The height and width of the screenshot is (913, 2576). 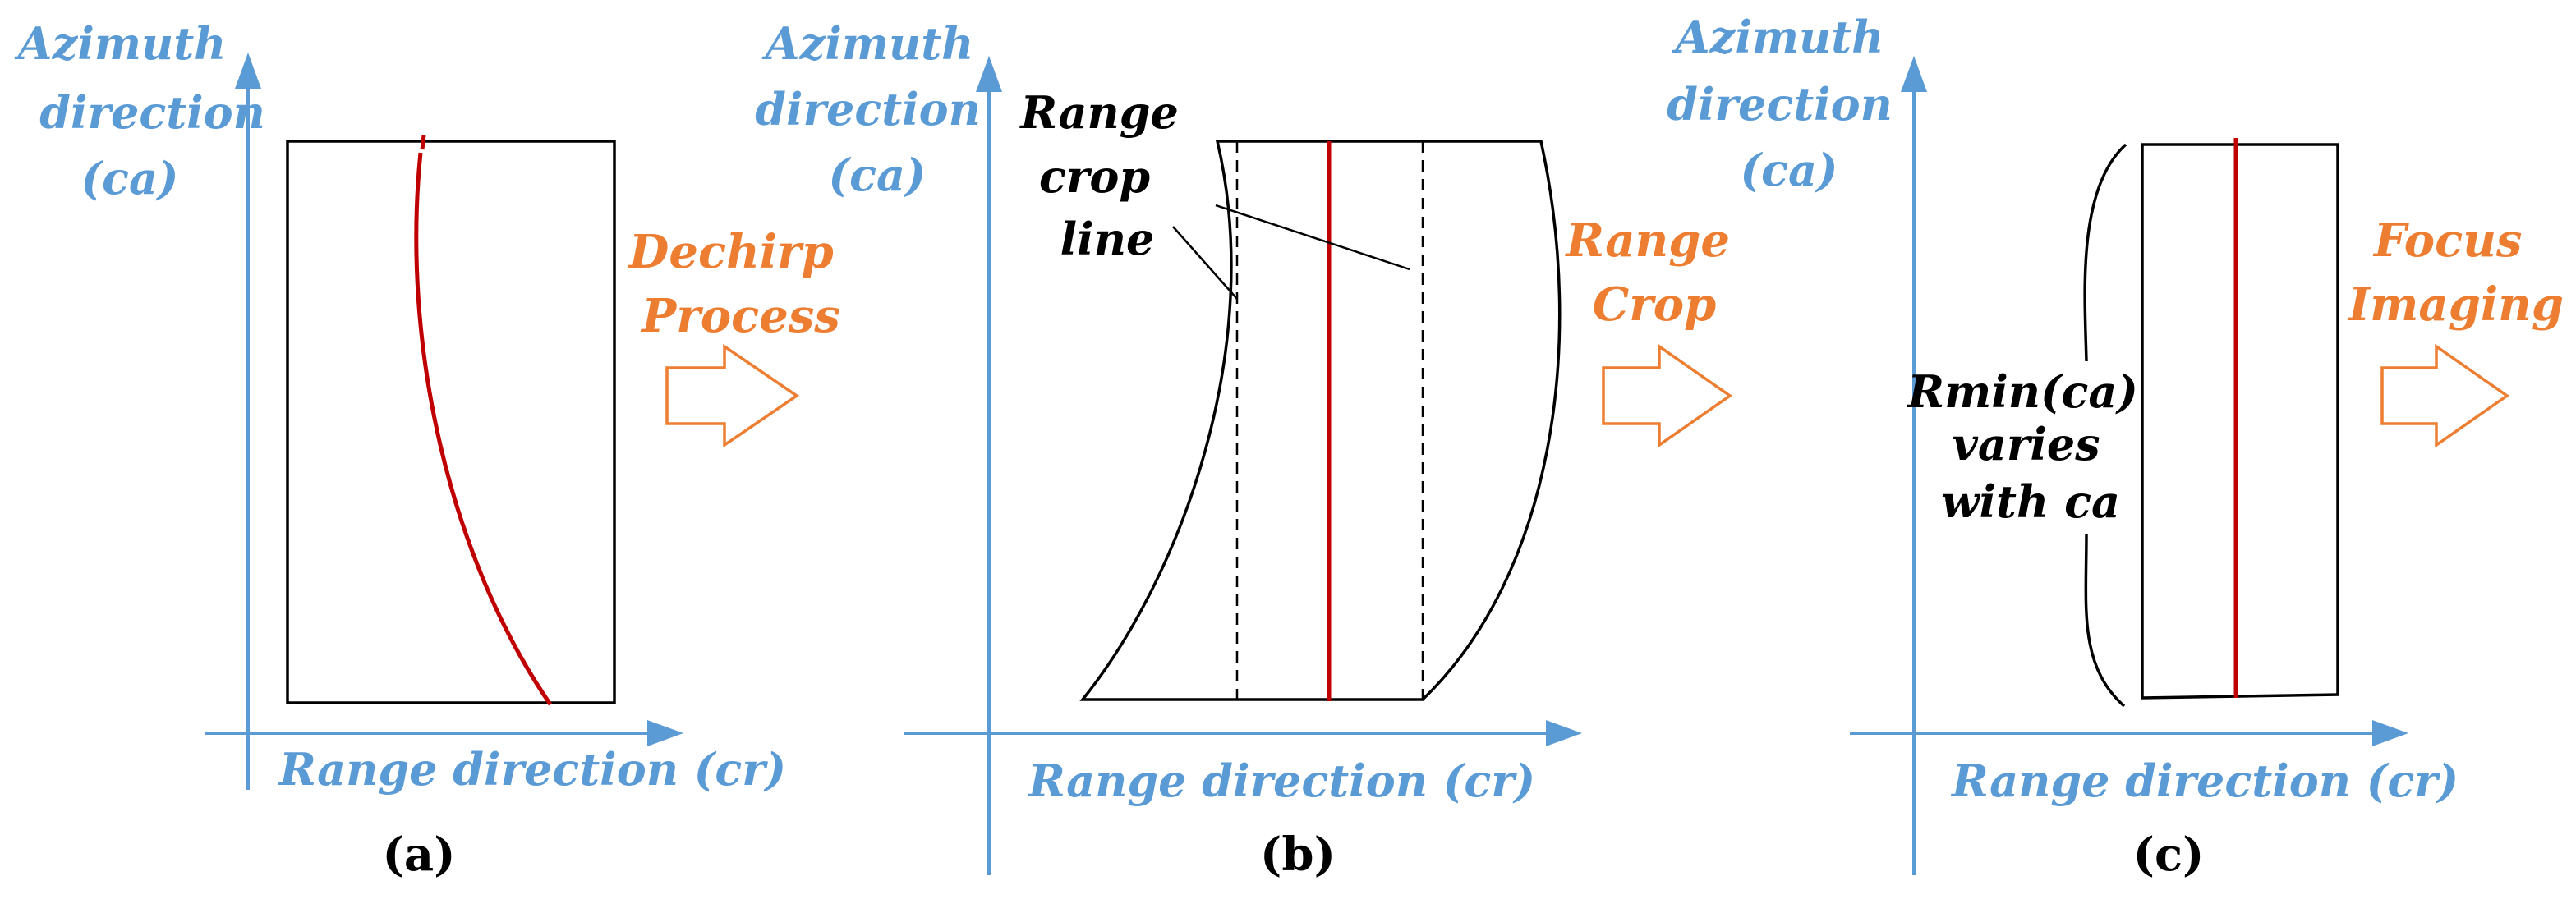 I want to click on panel-c-brace-top, so click(x=2105, y=253).